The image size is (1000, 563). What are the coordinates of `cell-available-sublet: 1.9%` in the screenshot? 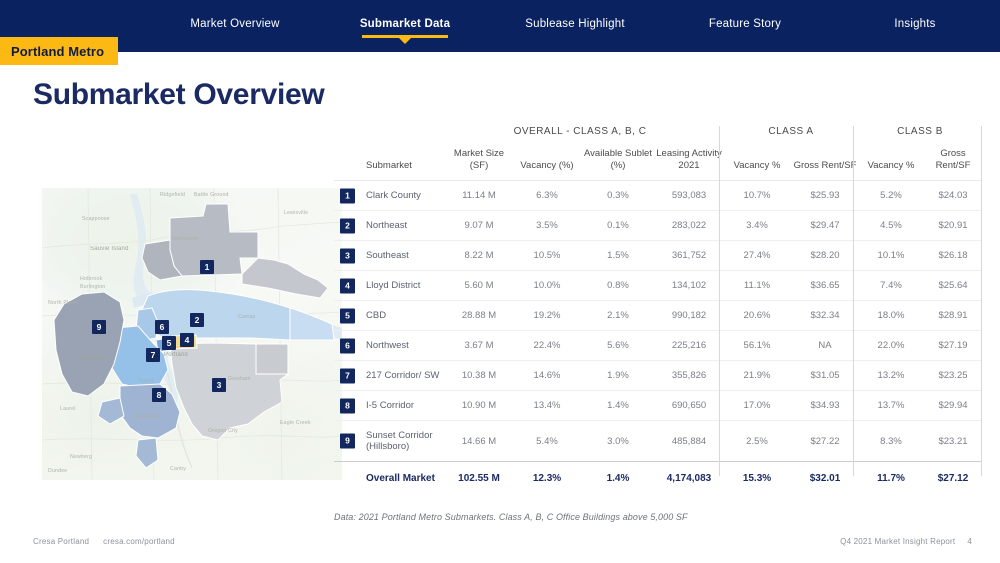 It's located at (618, 375).